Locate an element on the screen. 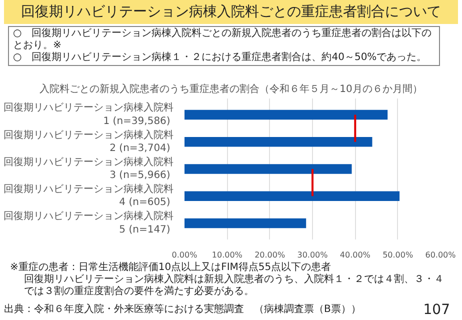 The image size is (462, 320). text: ○ 回復期リハビリテーション病棟１・２における重症患者割合は、約40～50%であった。 is located at coordinates (220, 58).